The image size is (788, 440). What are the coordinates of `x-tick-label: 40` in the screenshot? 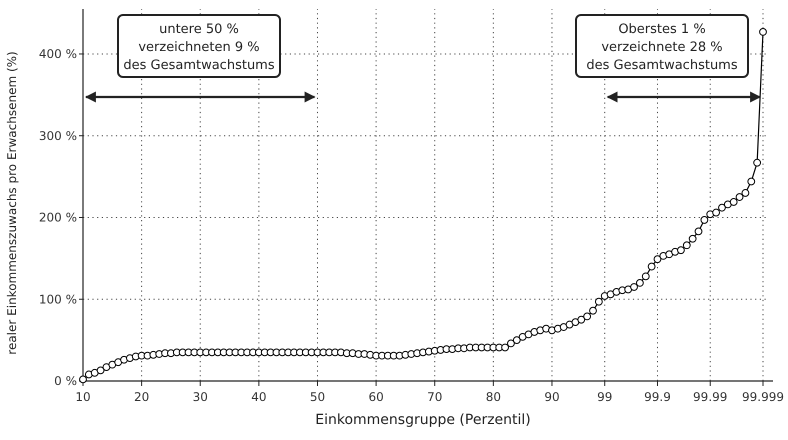 It's located at (259, 397).